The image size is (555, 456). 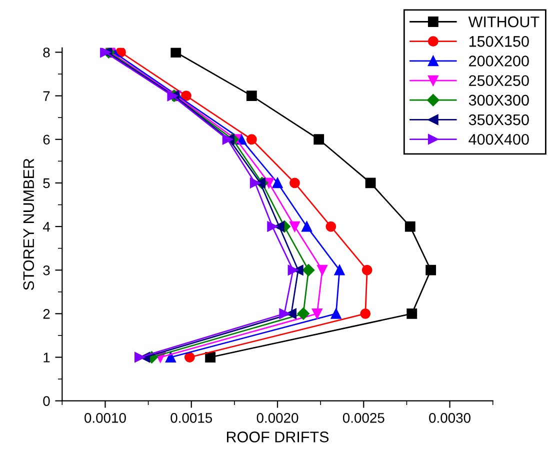 What do you see at coordinates (499, 61) in the screenshot?
I see `legend-label: 200X200` at bounding box center [499, 61].